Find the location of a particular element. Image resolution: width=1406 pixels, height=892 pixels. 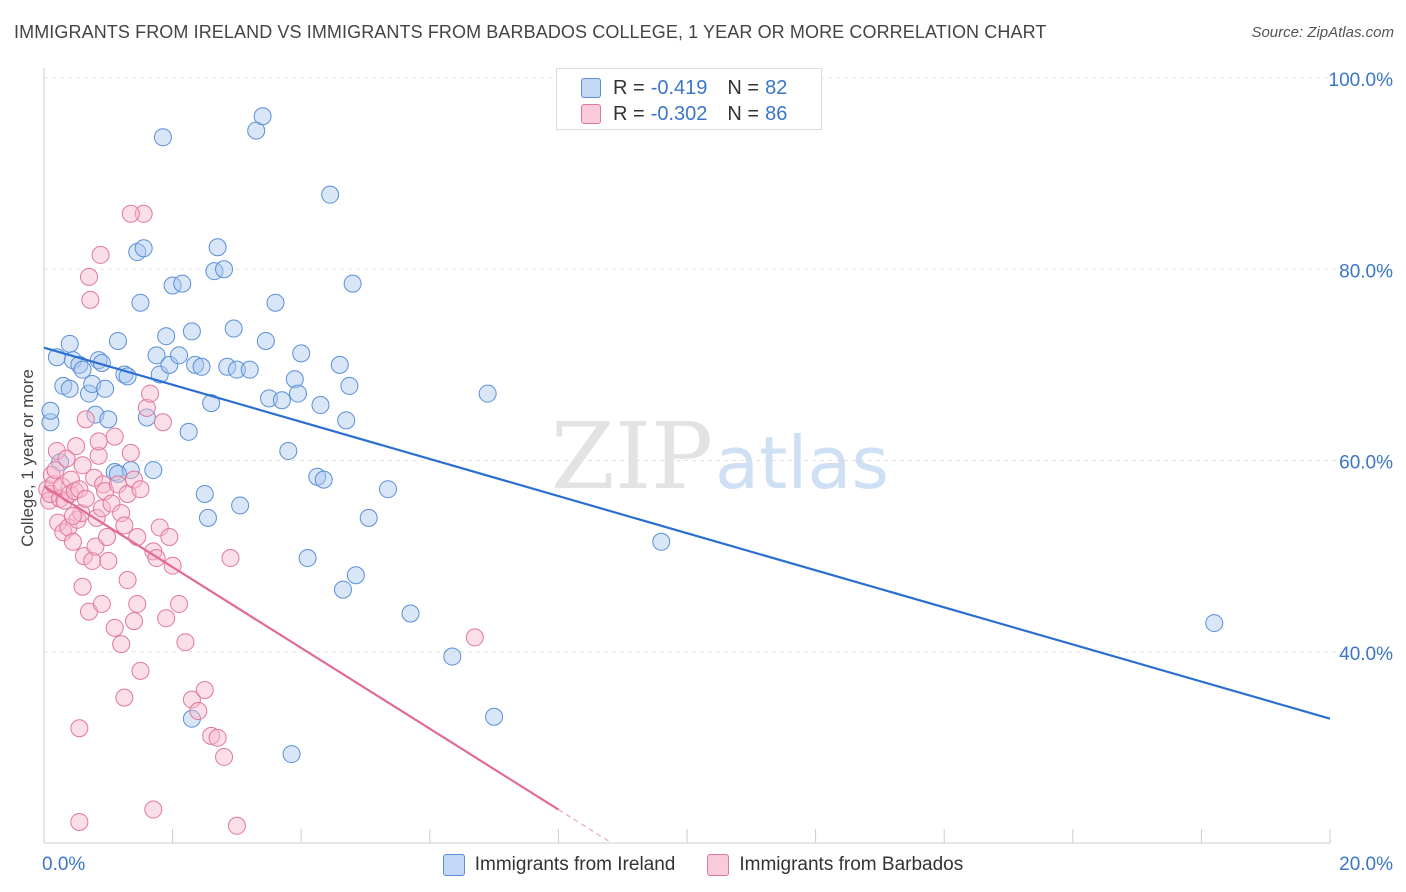

barbados-swatch is located at coordinates (718, 865).